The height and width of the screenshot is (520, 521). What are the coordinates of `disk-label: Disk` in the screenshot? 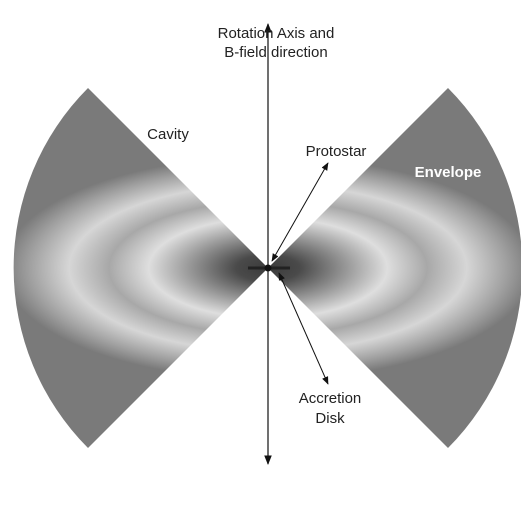 It's located at (330, 418).